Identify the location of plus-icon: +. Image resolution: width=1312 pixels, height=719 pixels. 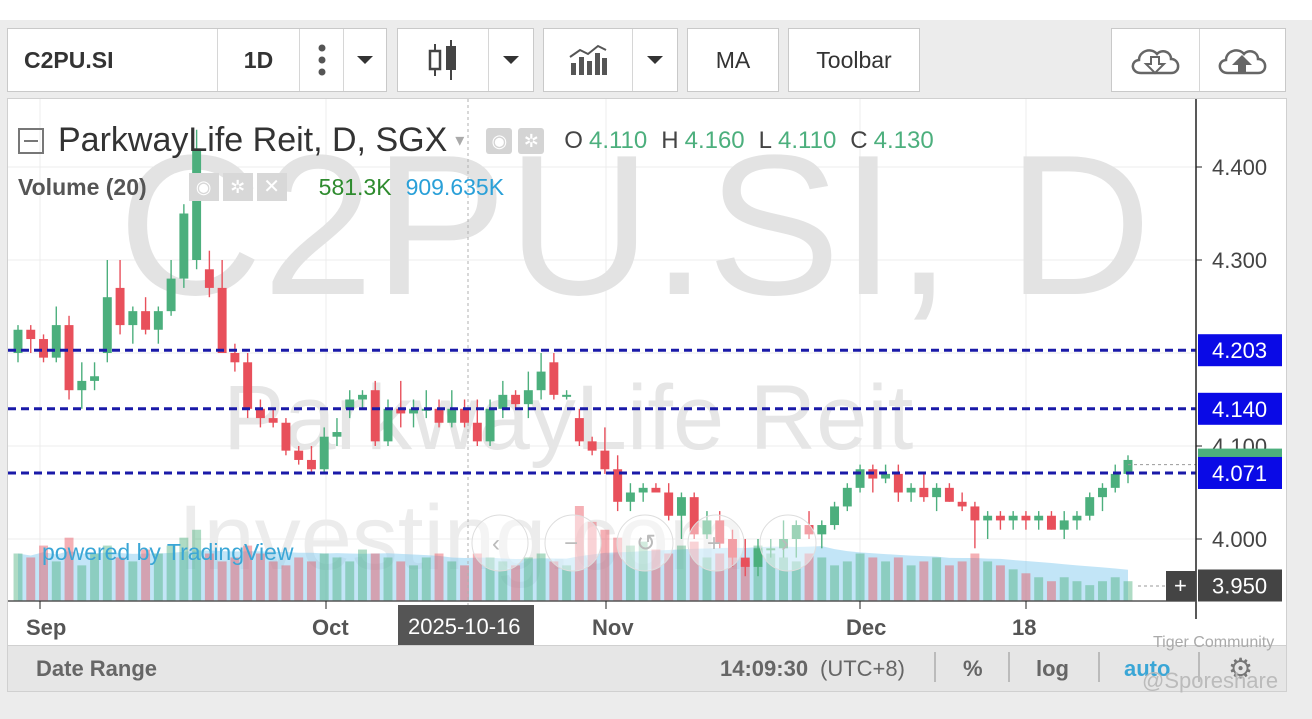
(1180, 585).